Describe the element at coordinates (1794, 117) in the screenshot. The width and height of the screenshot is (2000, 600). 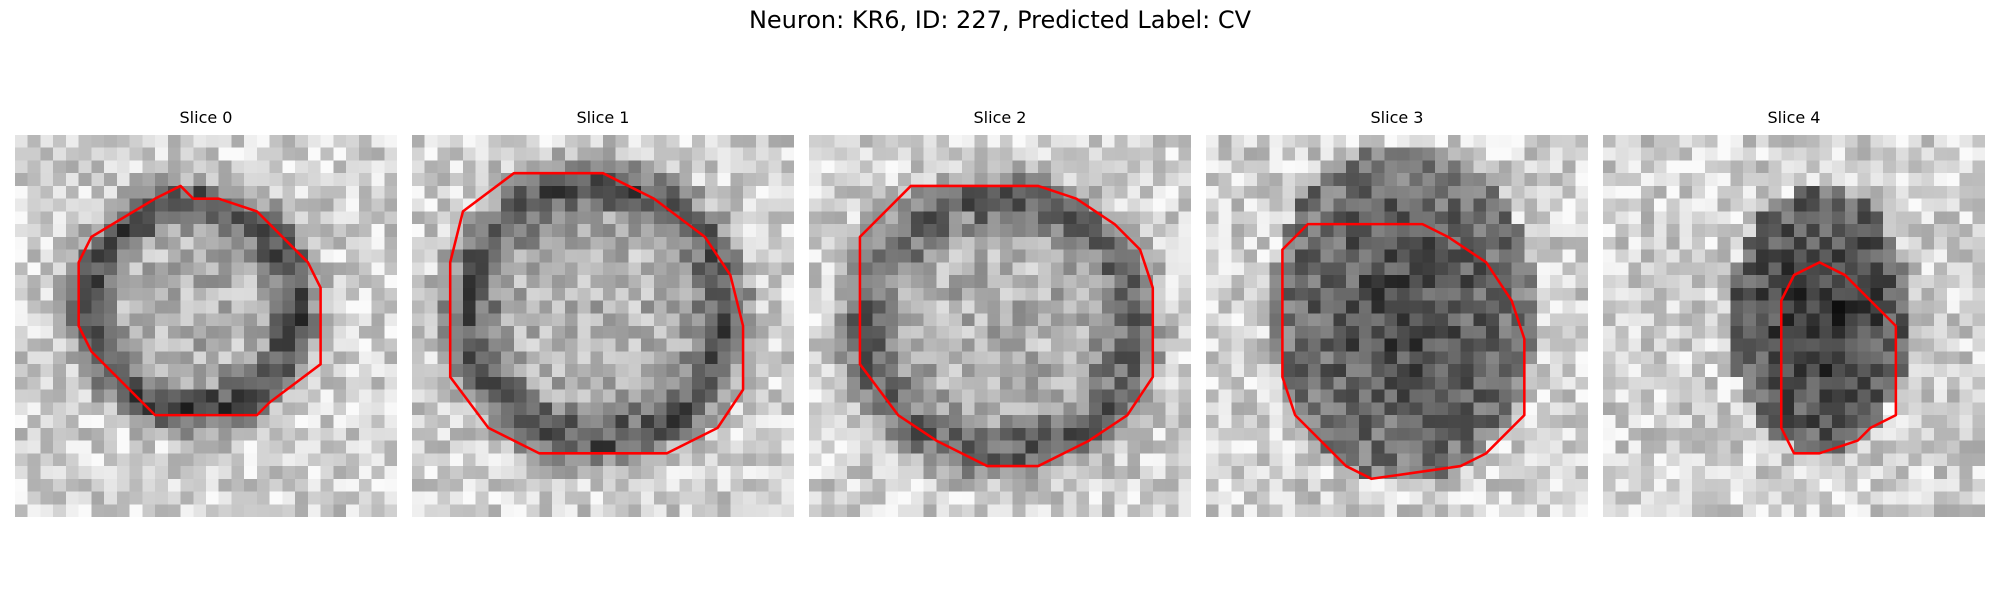
I see `slice-title-4: Slice 4` at that location.